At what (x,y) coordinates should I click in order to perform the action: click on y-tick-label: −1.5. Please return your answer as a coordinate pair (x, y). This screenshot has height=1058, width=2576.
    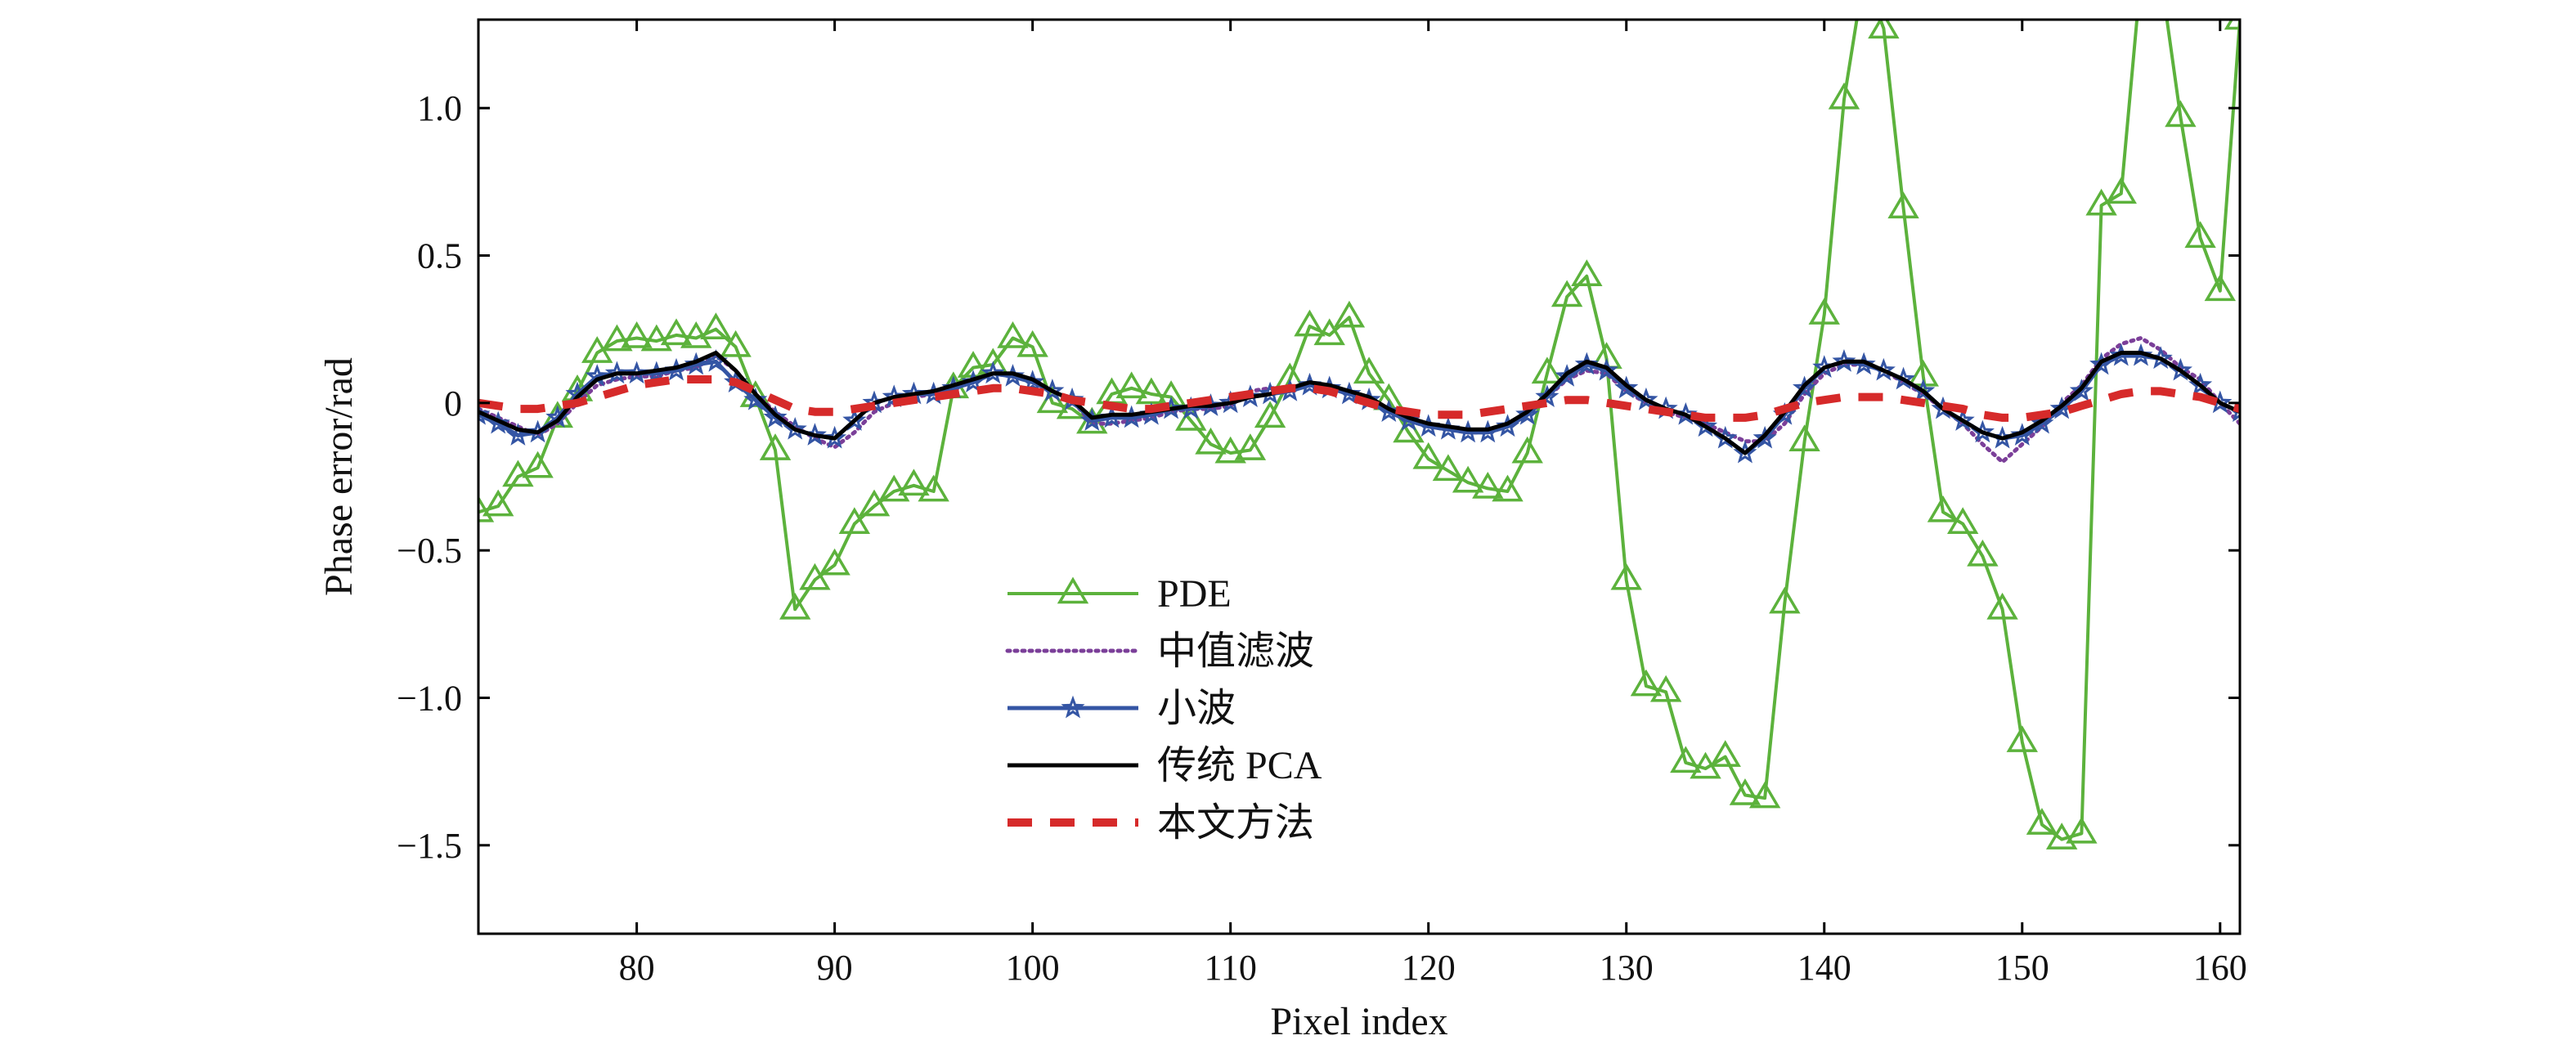
    Looking at the image, I should click on (430, 846).